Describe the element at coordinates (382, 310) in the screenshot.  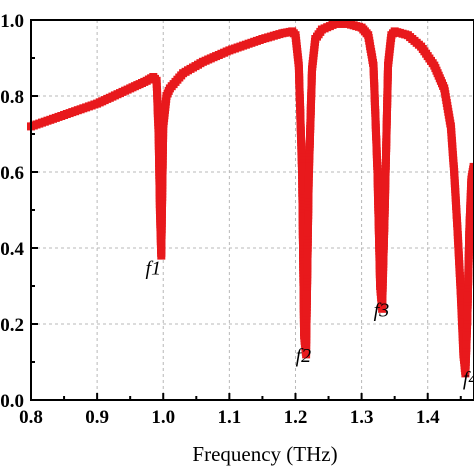
I see `peak-annotation: f3` at that location.